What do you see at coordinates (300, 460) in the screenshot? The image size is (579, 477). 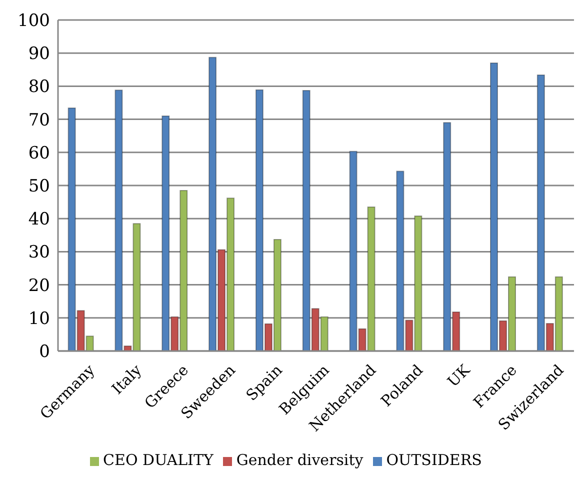 I see `legend-label: Gender diversity` at bounding box center [300, 460].